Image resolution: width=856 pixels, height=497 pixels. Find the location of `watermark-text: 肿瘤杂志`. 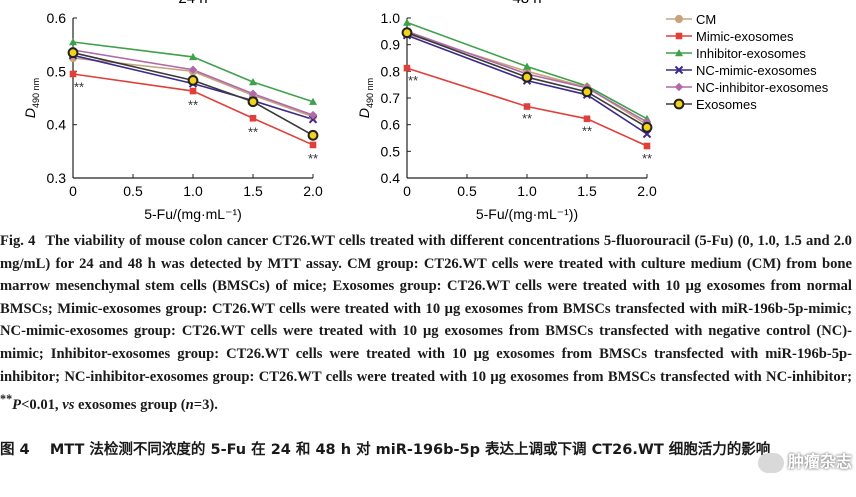

watermark-text: 肿瘤杂志 is located at coordinates (819, 461).